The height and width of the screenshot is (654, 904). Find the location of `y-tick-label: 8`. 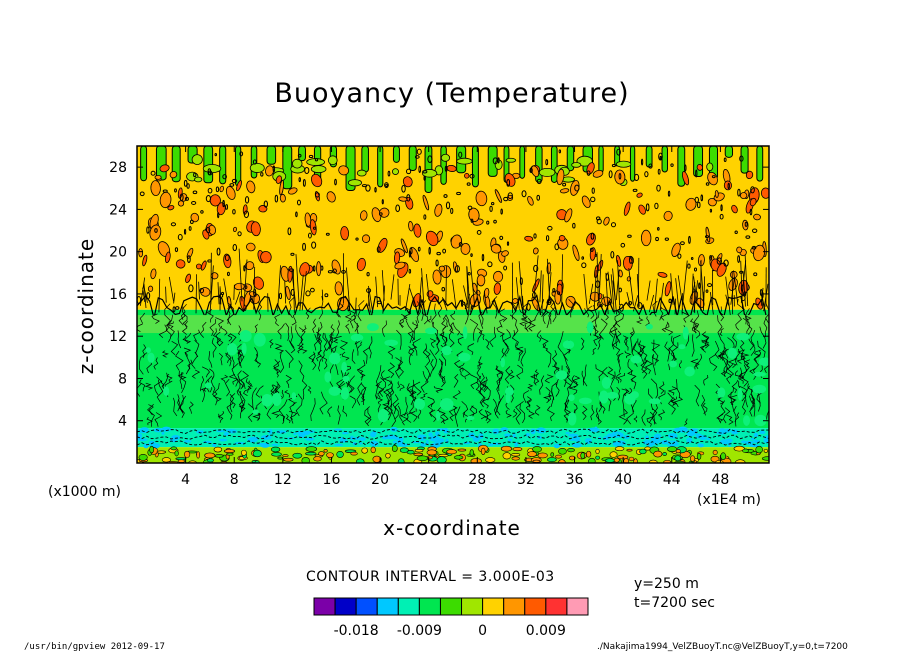

y-tick-label: 8 is located at coordinates (122, 379).